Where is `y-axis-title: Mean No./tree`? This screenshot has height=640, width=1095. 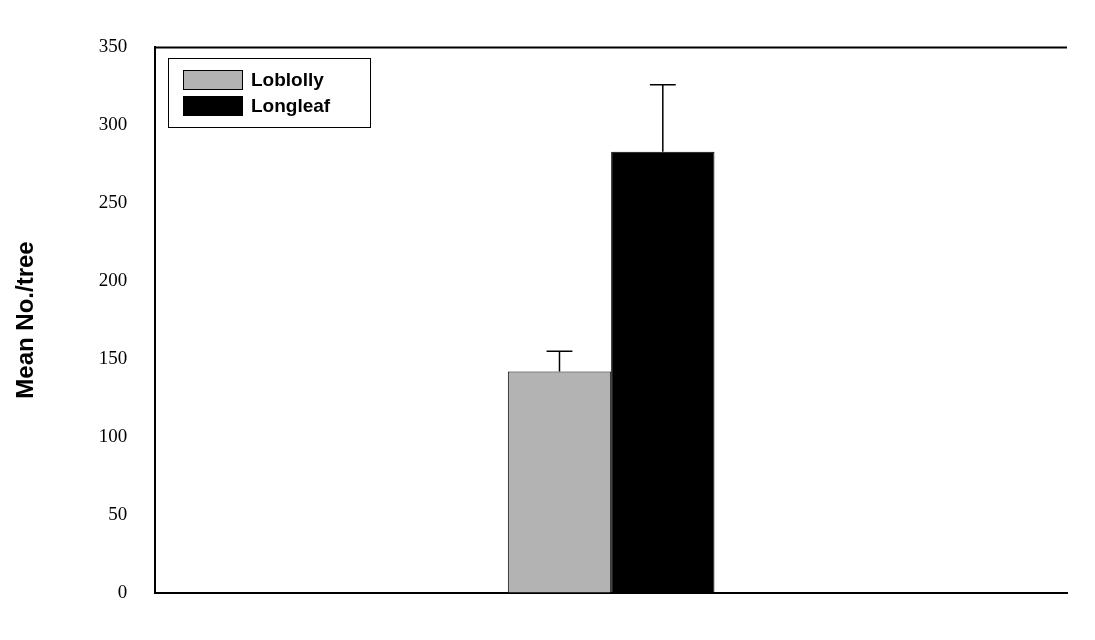 y-axis-title: Mean No./tree is located at coordinates (25, 320).